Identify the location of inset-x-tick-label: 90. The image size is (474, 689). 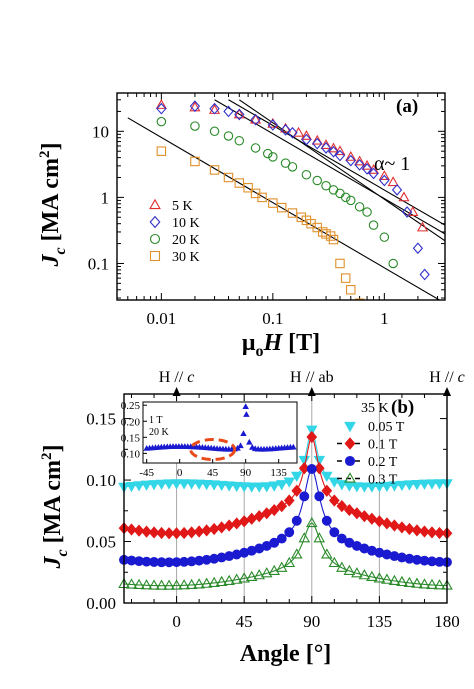
(246, 473).